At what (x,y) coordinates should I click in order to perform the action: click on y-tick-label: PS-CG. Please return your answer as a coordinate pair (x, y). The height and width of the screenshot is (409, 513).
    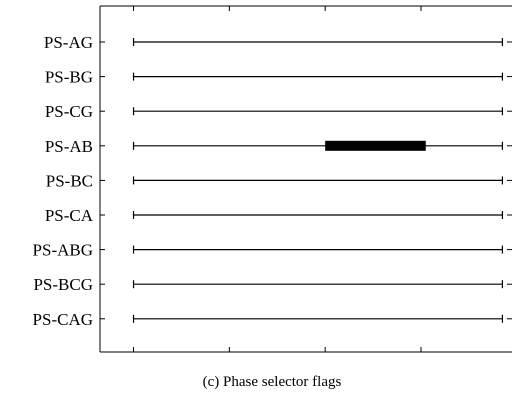
    Looking at the image, I should click on (69, 111).